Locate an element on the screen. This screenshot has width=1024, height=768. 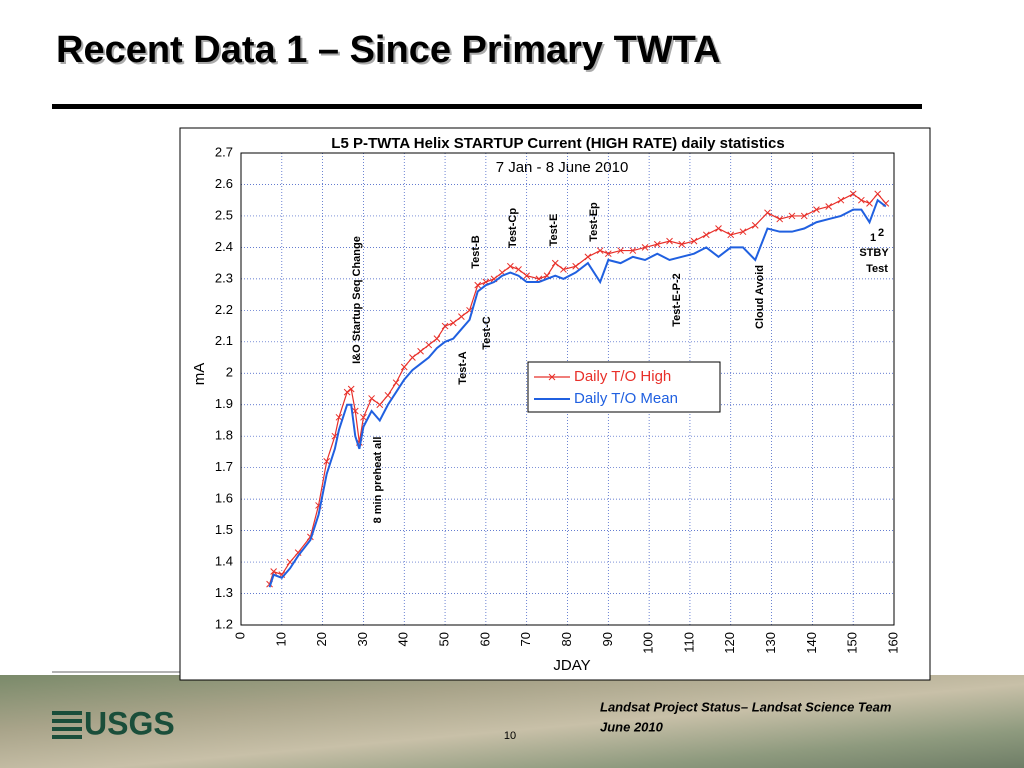
annotation: Test-C is located at coordinates (487, 332).